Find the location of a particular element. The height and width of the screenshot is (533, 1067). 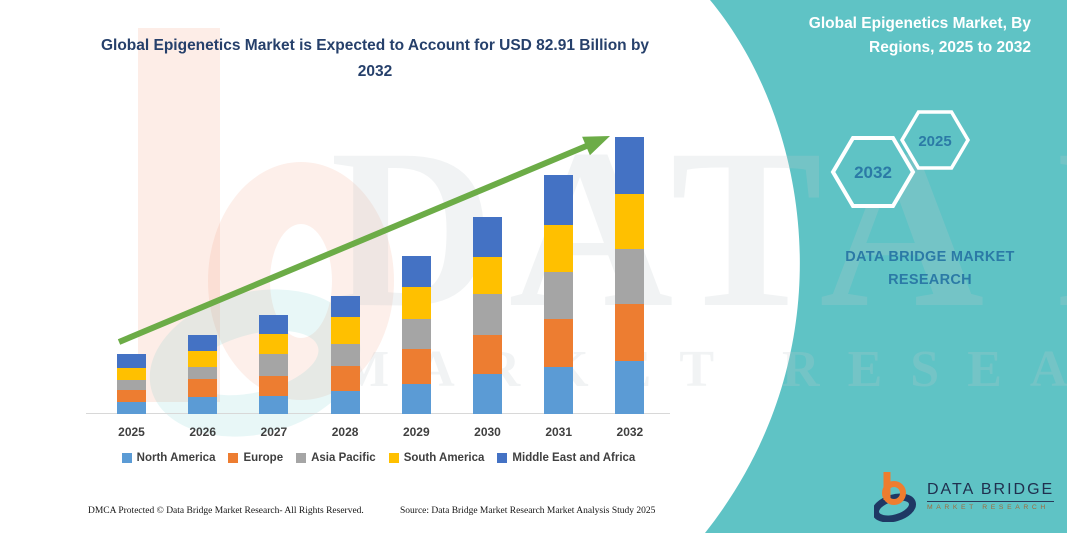

logo-d-swoosh is located at coordinates (895, 507).